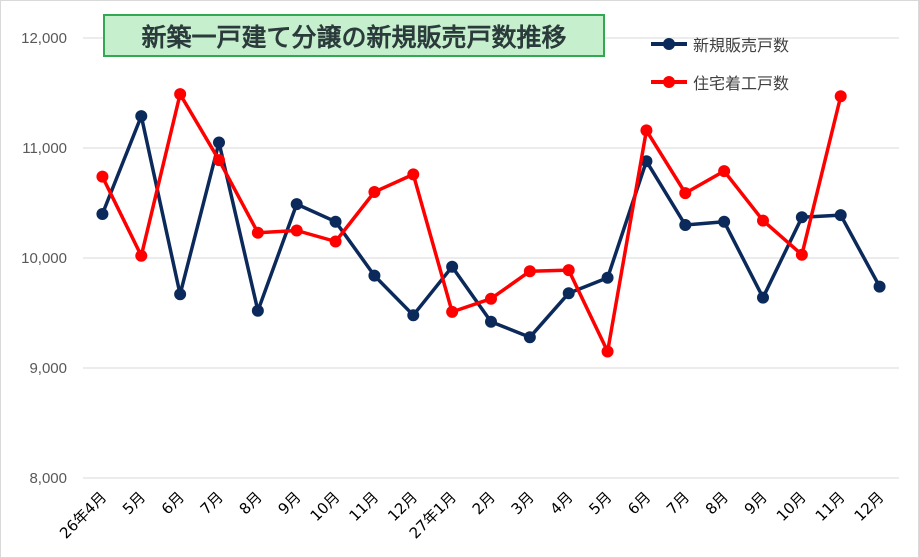 The height and width of the screenshot is (558, 919). What do you see at coordinates (484, 503) in the screenshot?
I see `x-tick-label: 2月` at bounding box center [484, 503].